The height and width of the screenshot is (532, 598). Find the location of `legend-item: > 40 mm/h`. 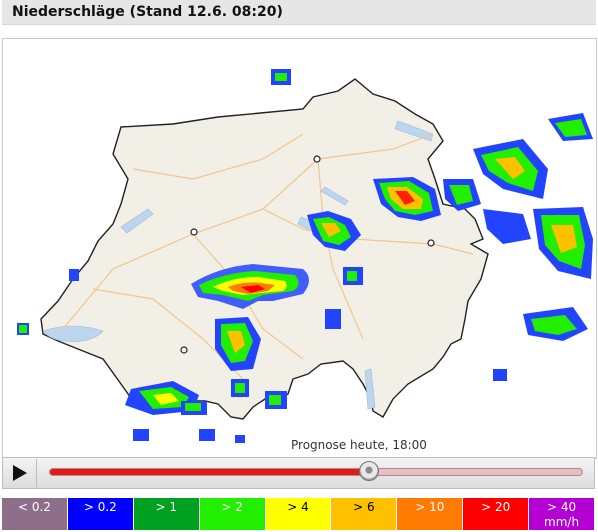

legend-item: > 40 mm/h is located at coordinates (562, 514).